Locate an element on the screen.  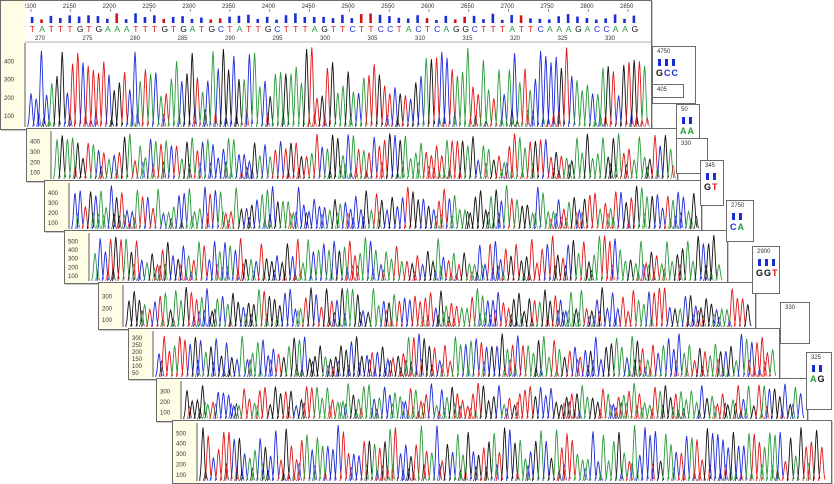
chromatogram-window-4: 500 400 300 200 100 is located at coordinates (396, 257).